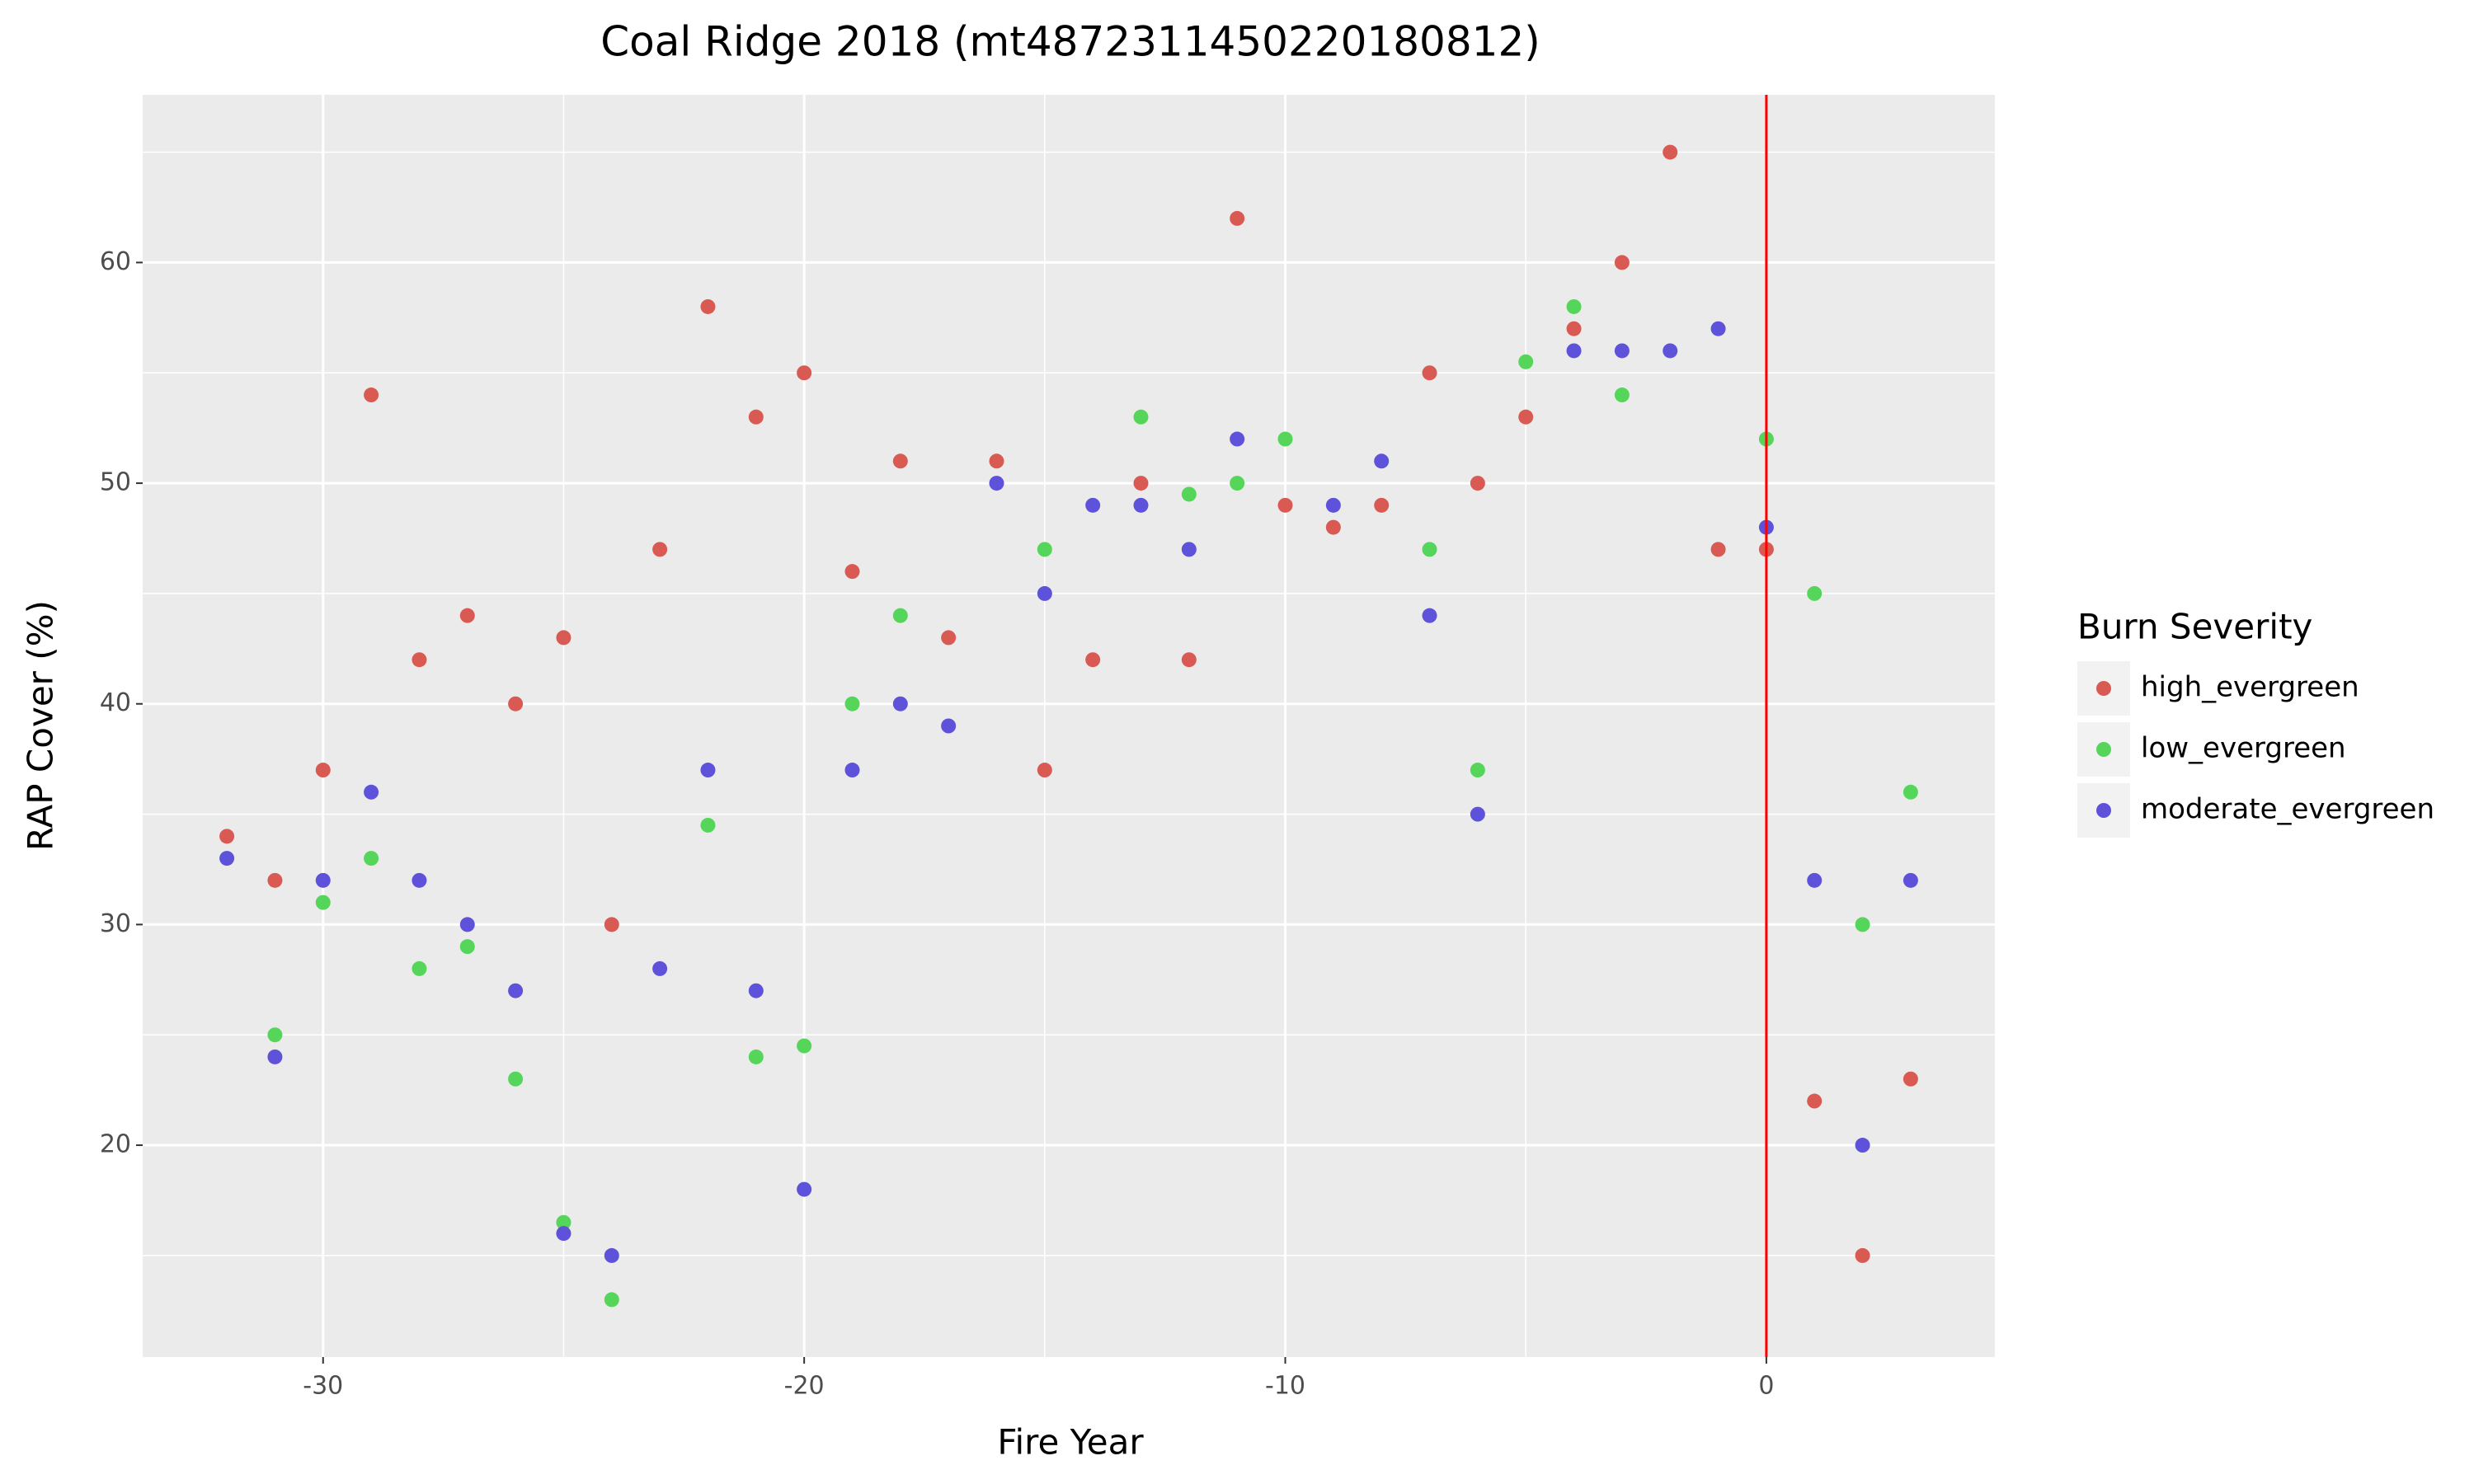  What do you see at coordinates (804, 1386) in the screenshot?
I see `x-tick-label: -20` at bounding box center [804, 1386].